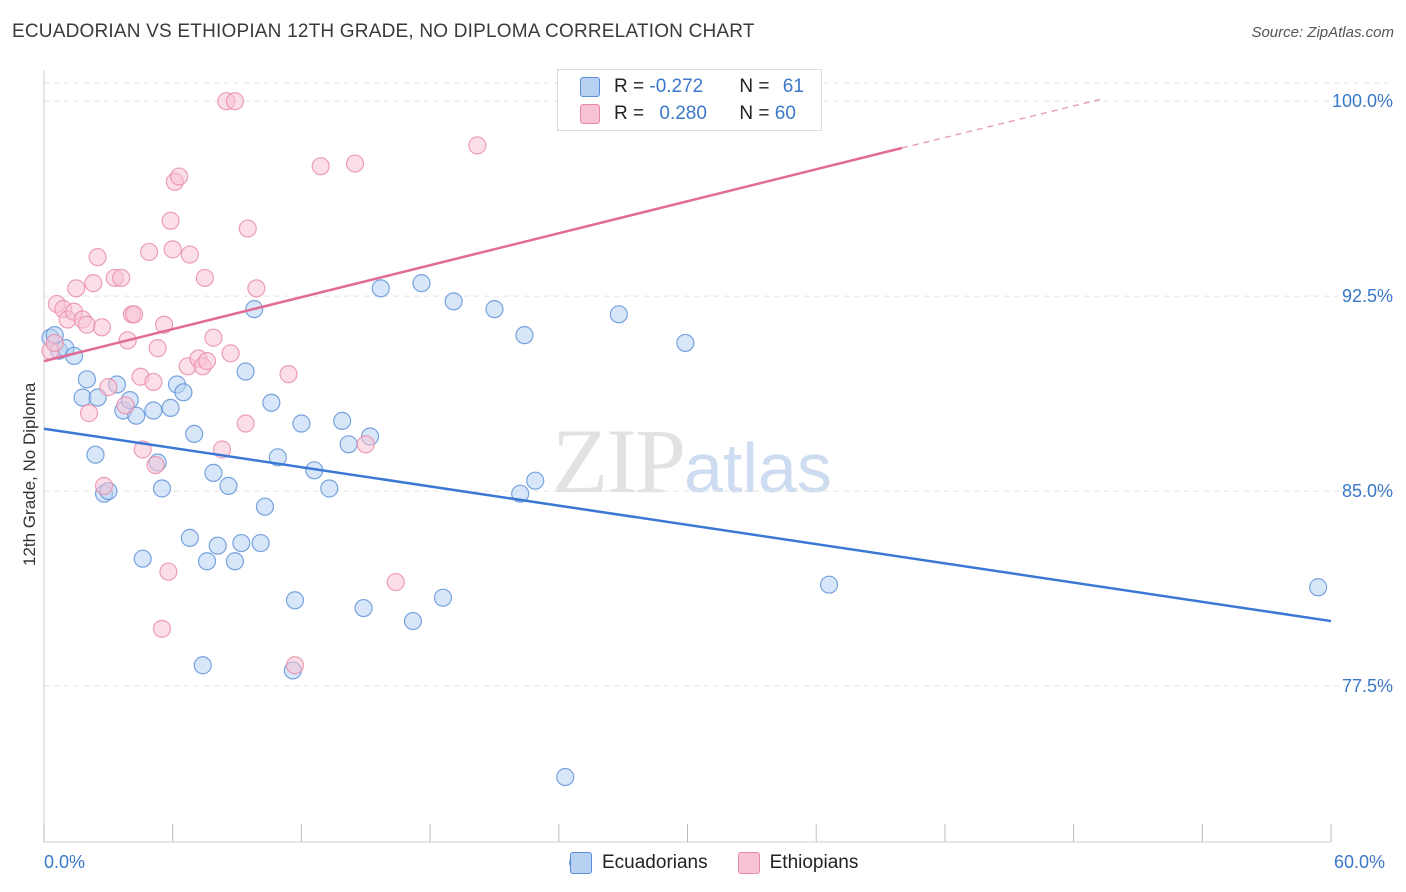 The image size is (1406, 892). Describe the element at coordinates (65, 862) in the screenshot. I see `x-tick-label-min: 0.0%` at that location.